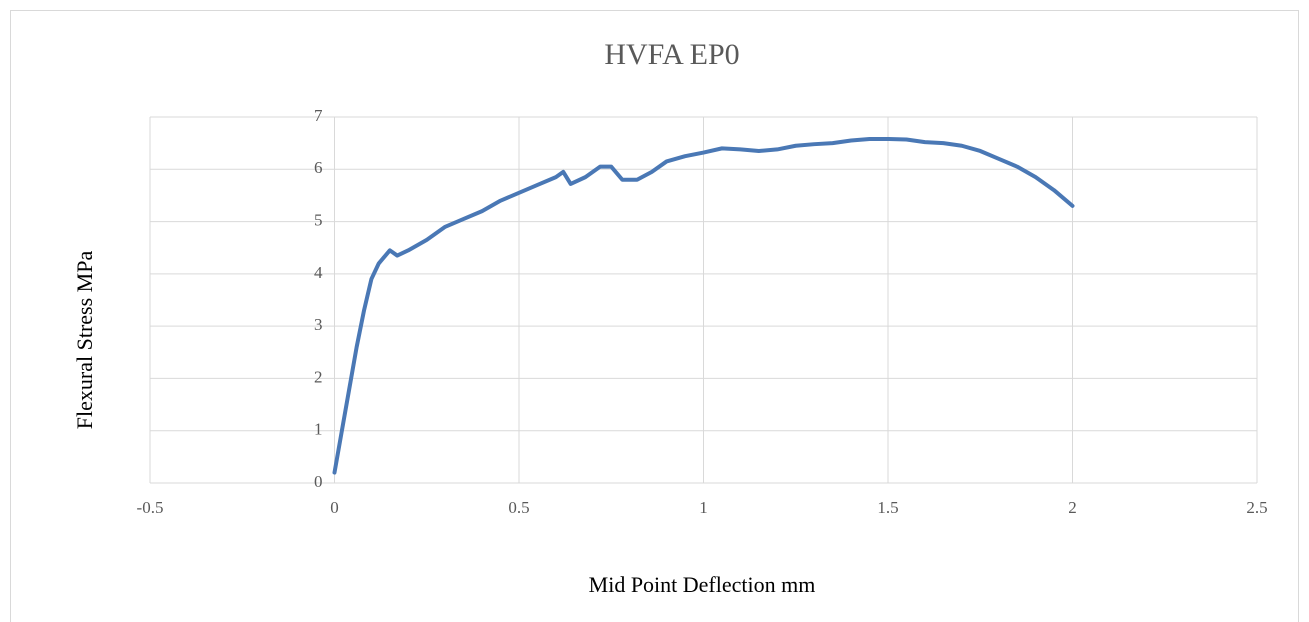 The width and height of the screenshot is (1309, 622). I want to click on chart-title: HVFA EP0, so click(671, 54).